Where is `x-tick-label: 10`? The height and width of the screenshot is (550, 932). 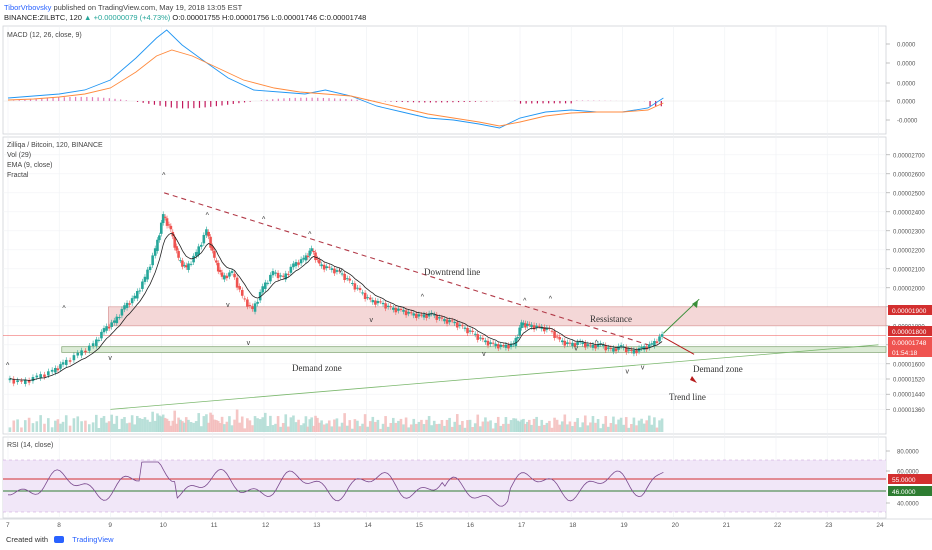 x-tick-label: 10 is located at coordinates (164, 525).